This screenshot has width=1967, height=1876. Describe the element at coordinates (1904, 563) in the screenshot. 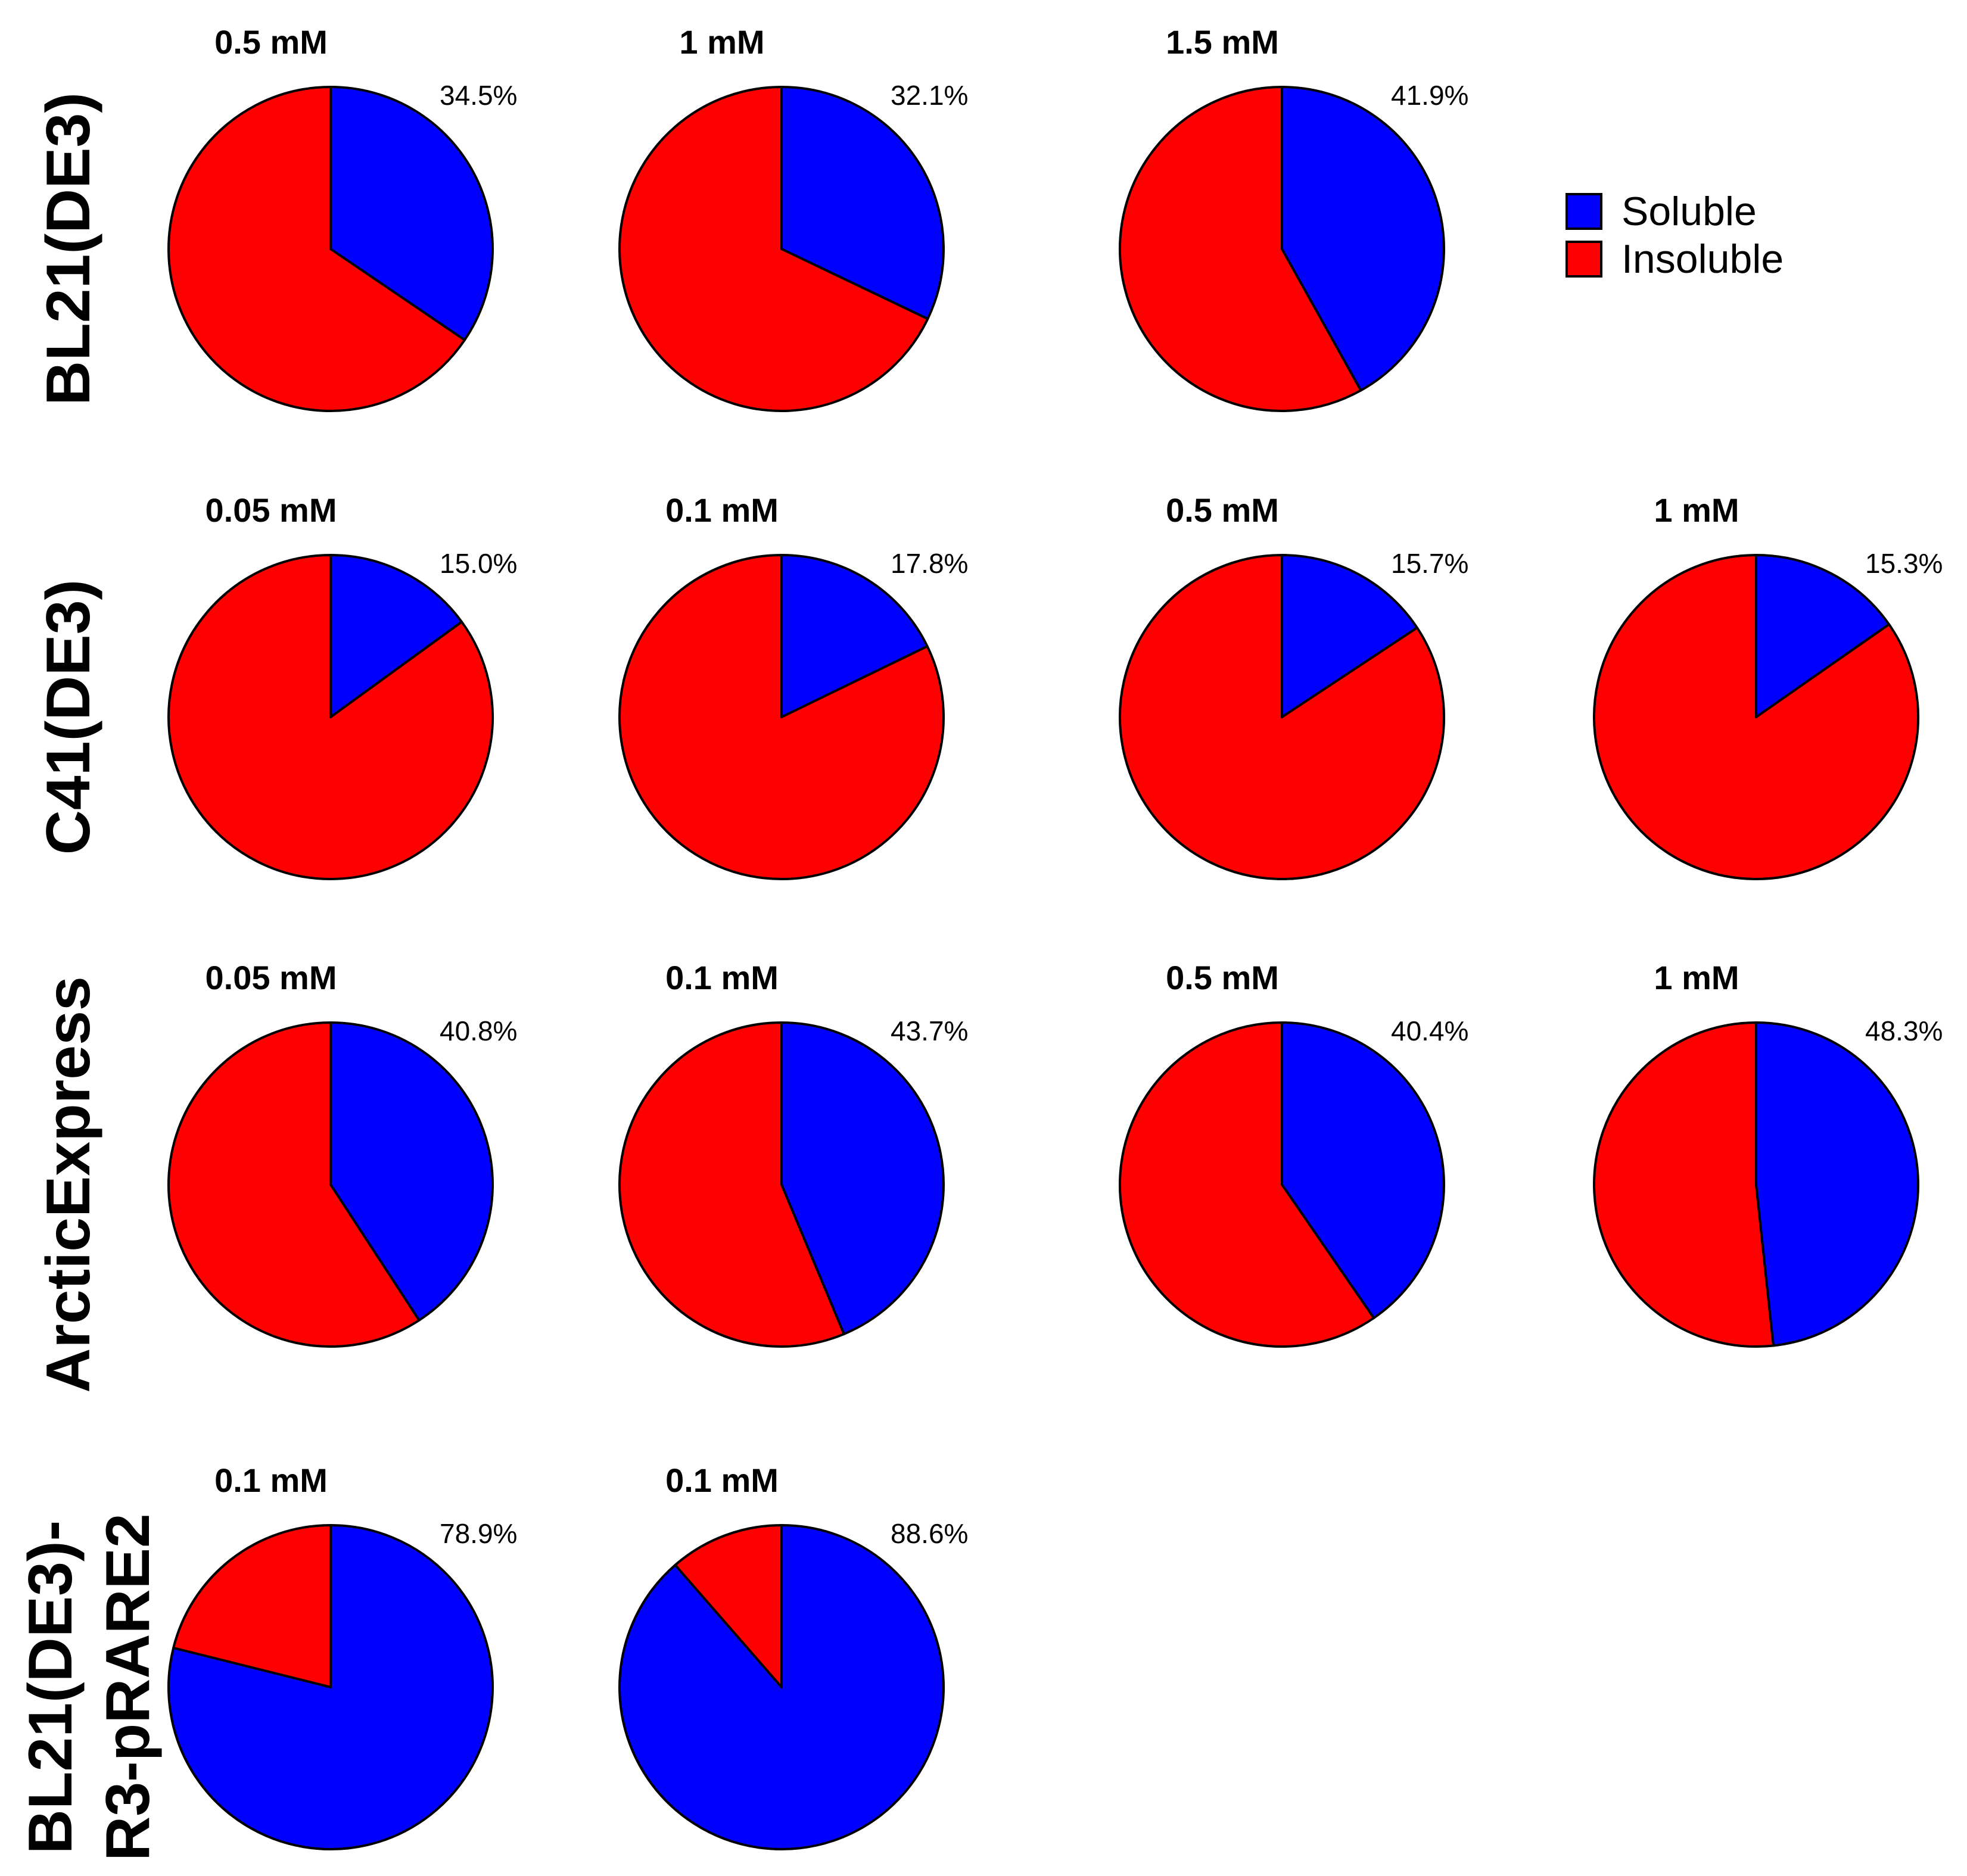

I see `pie-percent-label: 15.3%` at that location.